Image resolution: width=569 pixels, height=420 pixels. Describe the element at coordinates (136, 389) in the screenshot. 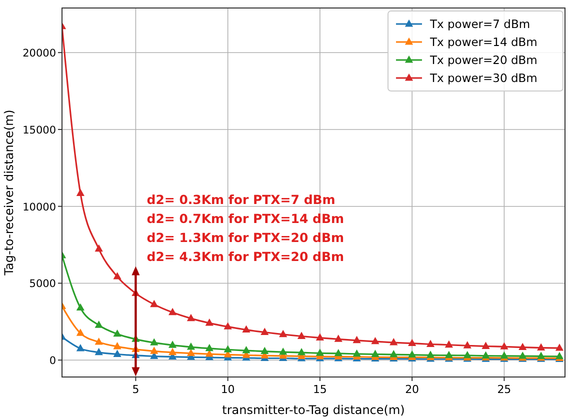

I see `x-tick-label: 5` at that location.